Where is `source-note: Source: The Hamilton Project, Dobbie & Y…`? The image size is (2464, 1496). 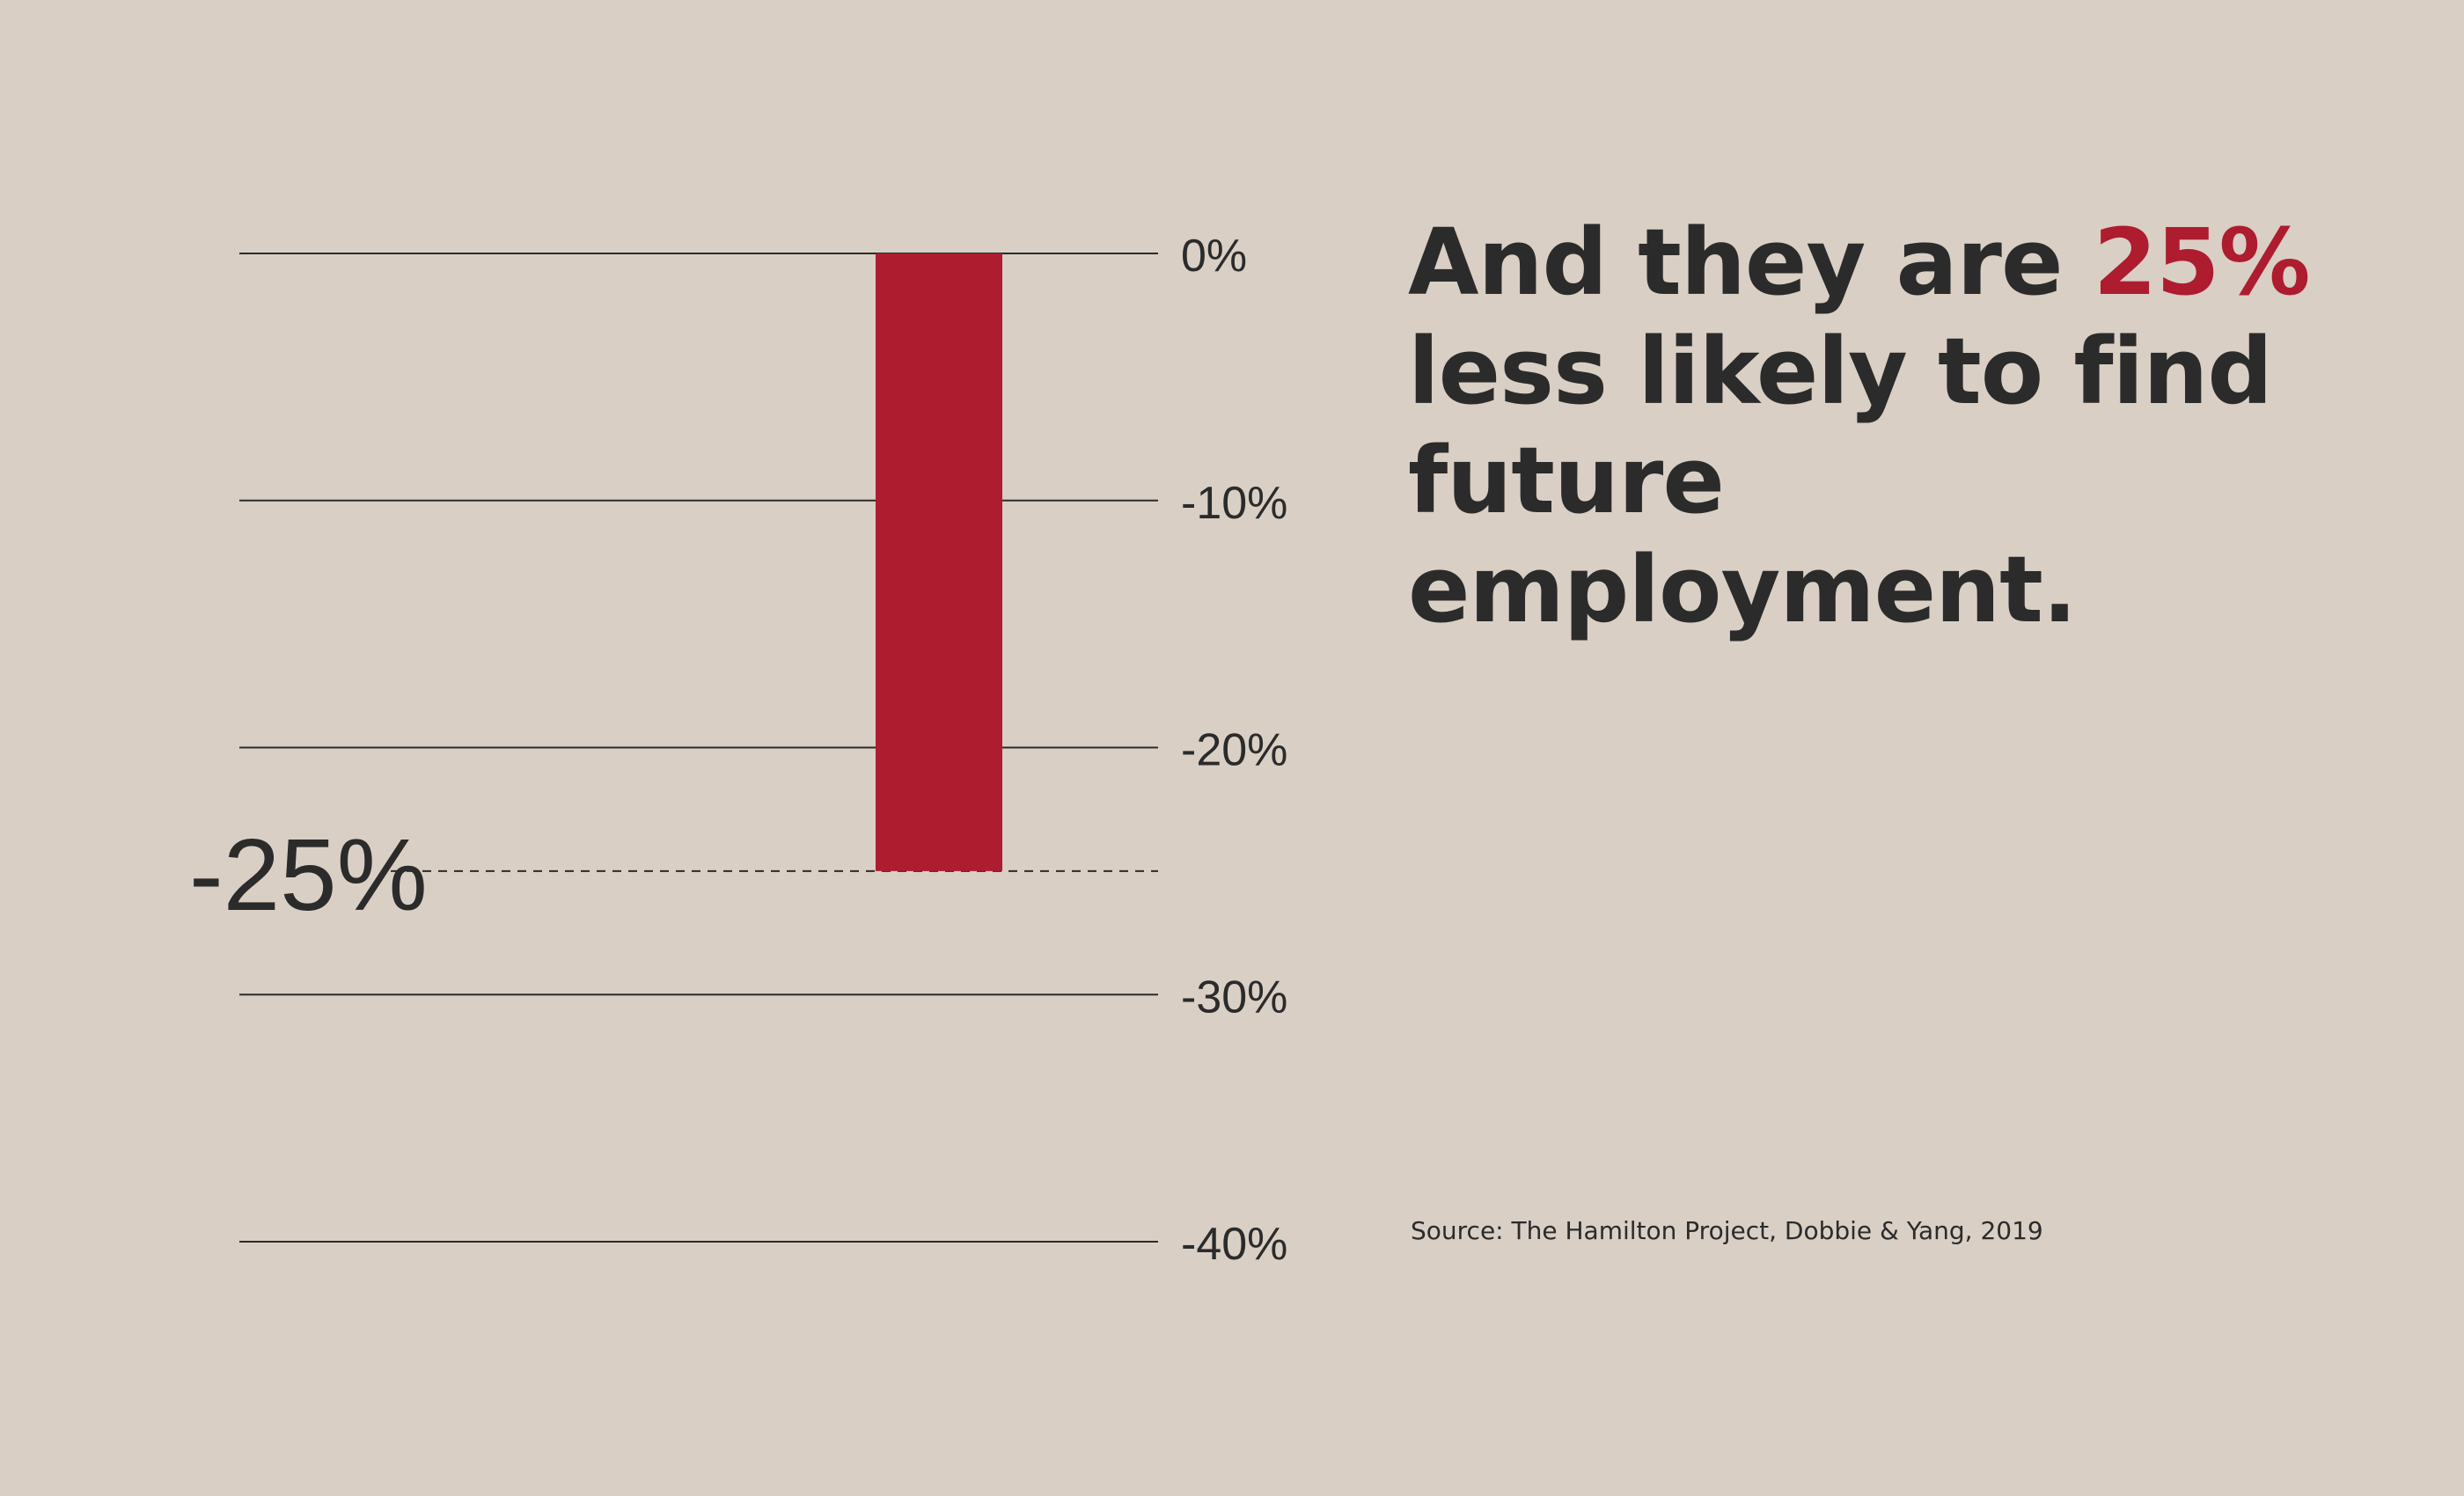 source-note: Source: The Hamilton Project, Dobbie & Y… is located at coordinates (1727, 1231).